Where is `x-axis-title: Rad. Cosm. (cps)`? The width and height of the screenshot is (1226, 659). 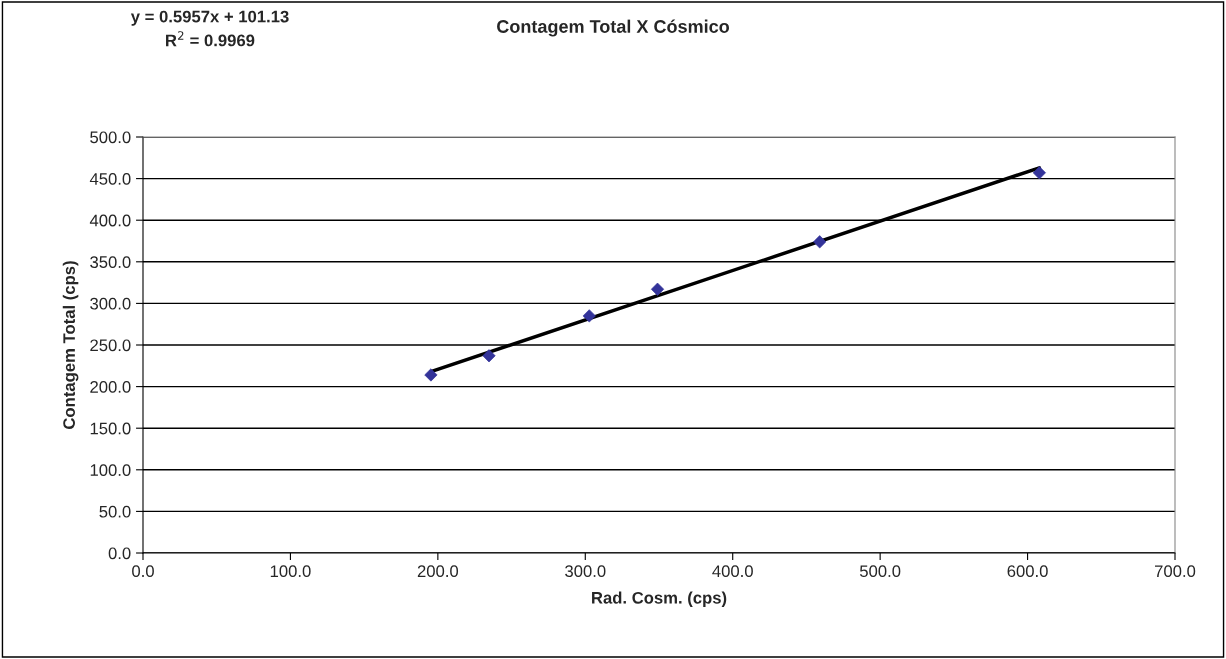 x-axis-title: Rad. Cosm. (cps) is located at coordinates (659, 599).